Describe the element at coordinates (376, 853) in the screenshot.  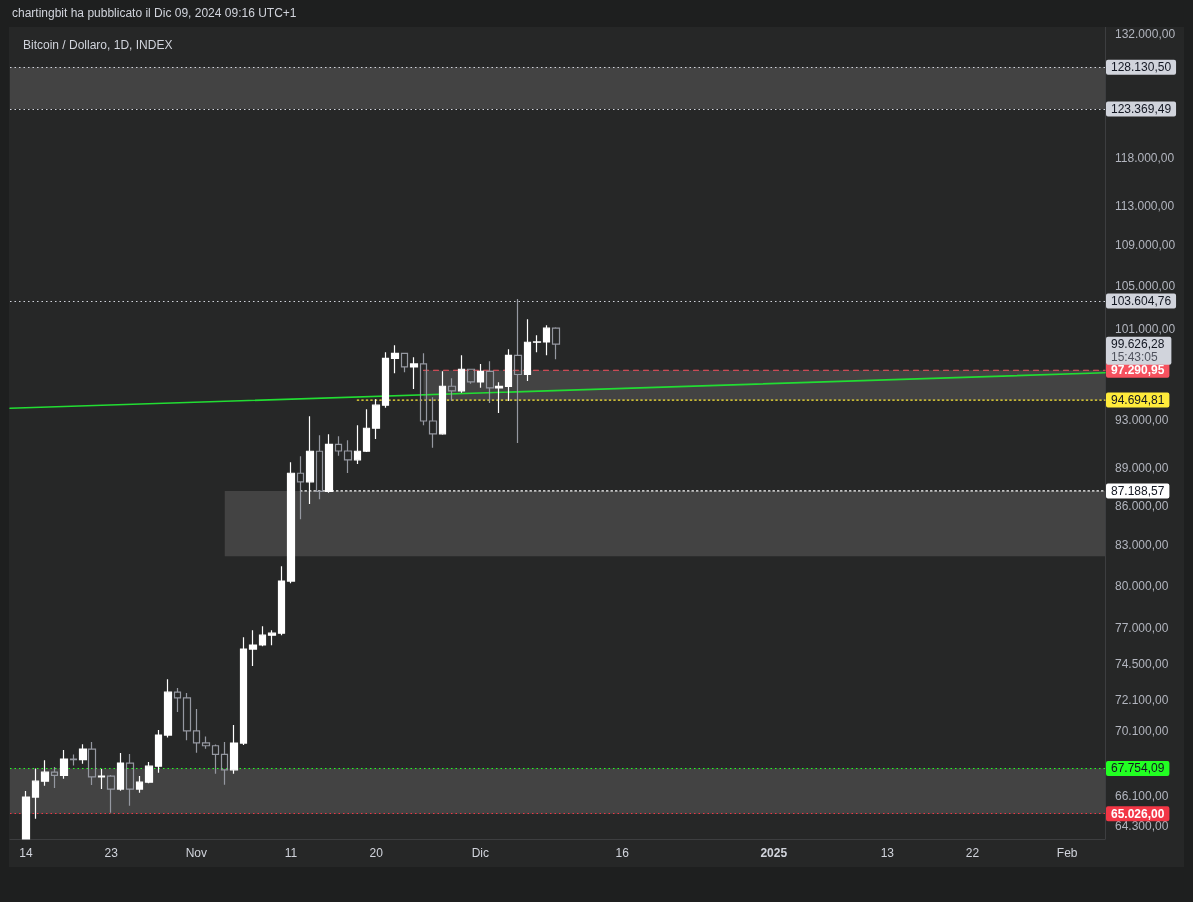
I see `x-tick-label: 20` at that location.